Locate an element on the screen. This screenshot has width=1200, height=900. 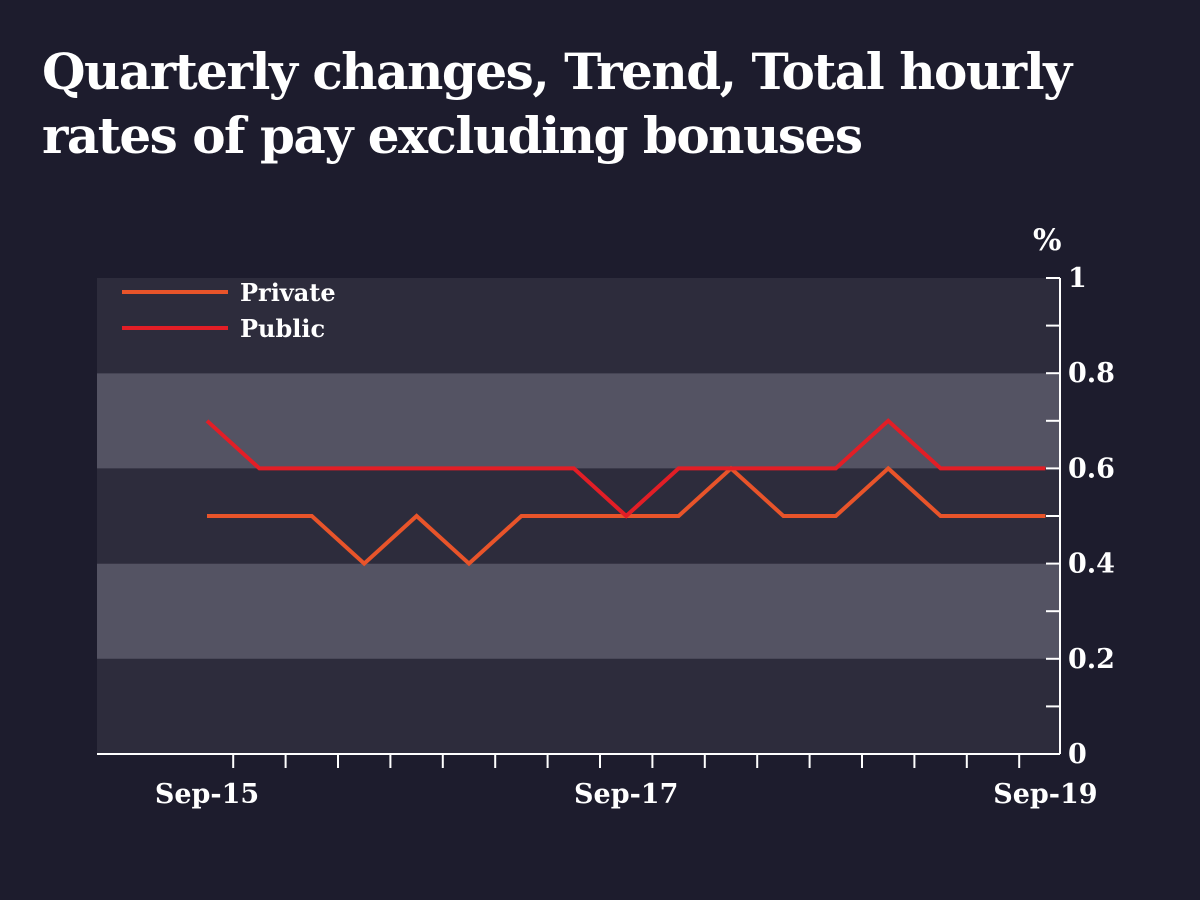
x-tick-label: Sep-19 is located at coordinates (1045, 794).